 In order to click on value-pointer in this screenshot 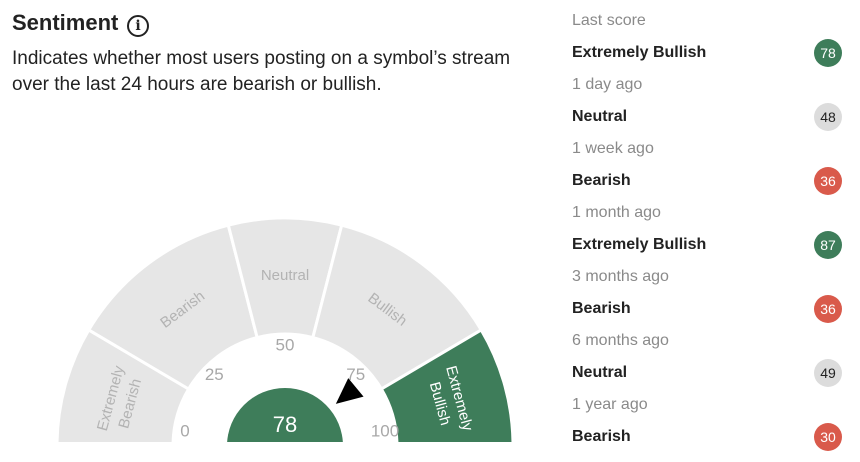, I will do `click(349, 391)`.